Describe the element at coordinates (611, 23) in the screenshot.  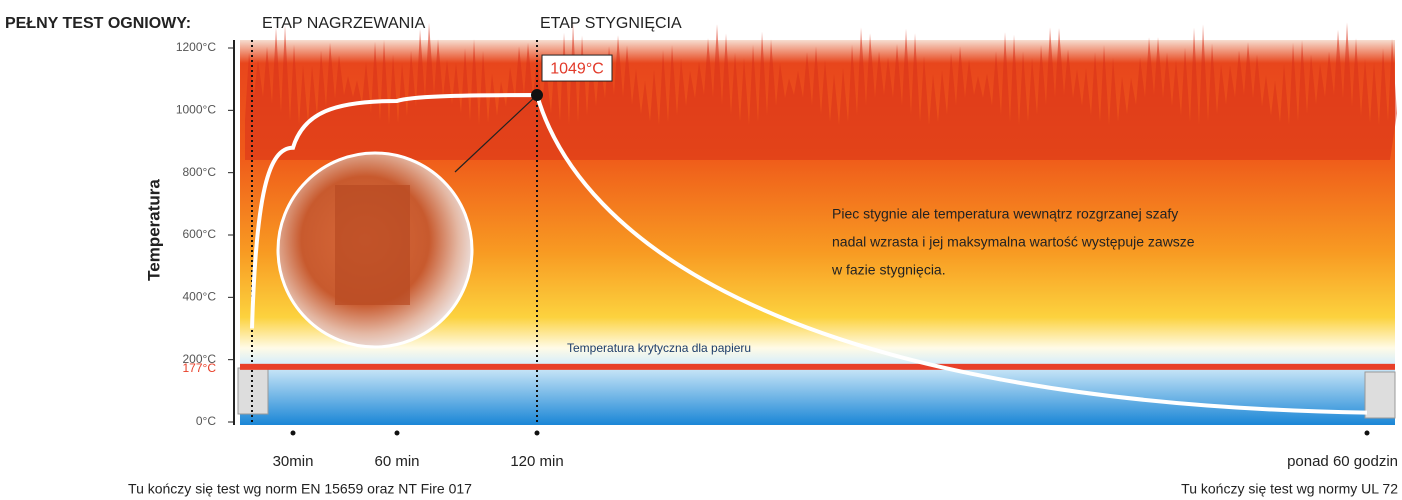
I see `phase-label: ETAP STYGNIĘCIA` at that location.